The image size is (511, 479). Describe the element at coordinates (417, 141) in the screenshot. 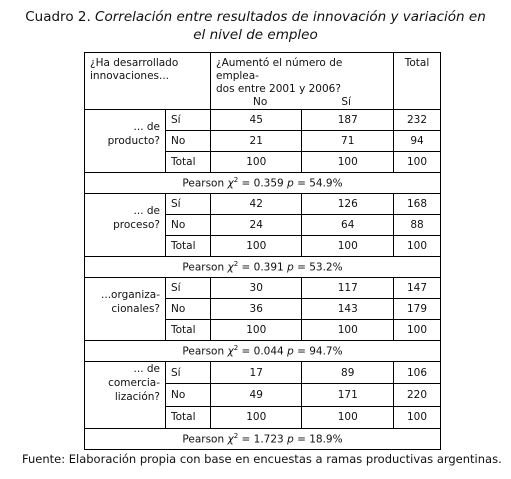

I see `value: 94` at that location.